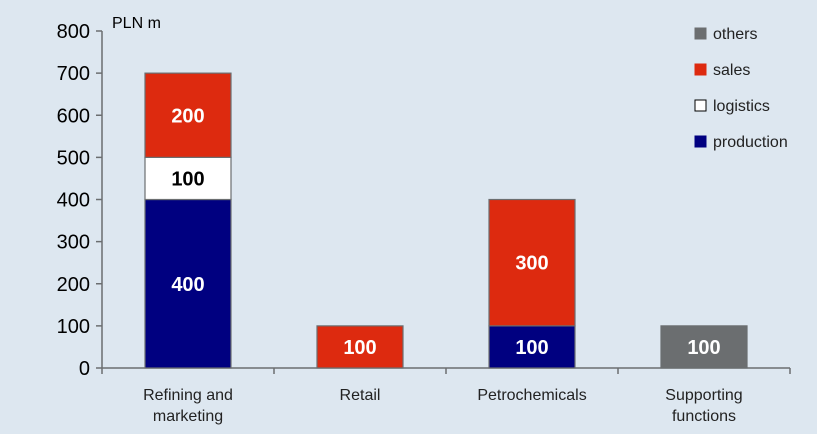 This screenshot has height=434, width=817. What do you see at coordinates (700, 69) in the screenshot?
I see `legend-swatch-sales` at bounding box center [700, 69].